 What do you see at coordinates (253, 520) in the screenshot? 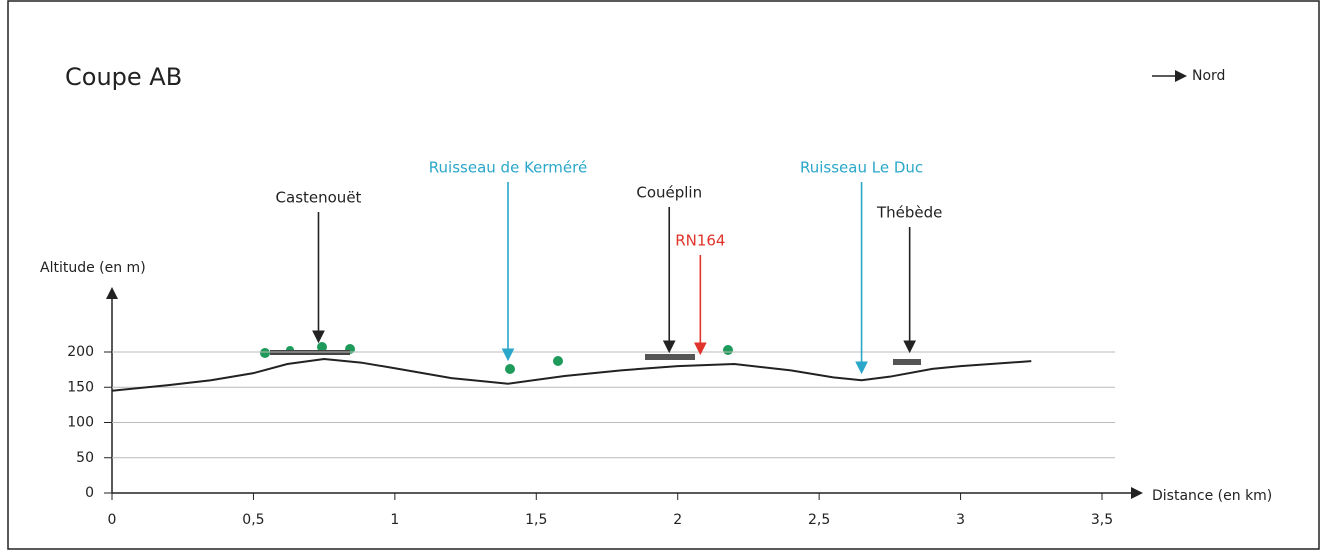
I see `x-tick-label: 0,5` at bounding box center [253, 520].